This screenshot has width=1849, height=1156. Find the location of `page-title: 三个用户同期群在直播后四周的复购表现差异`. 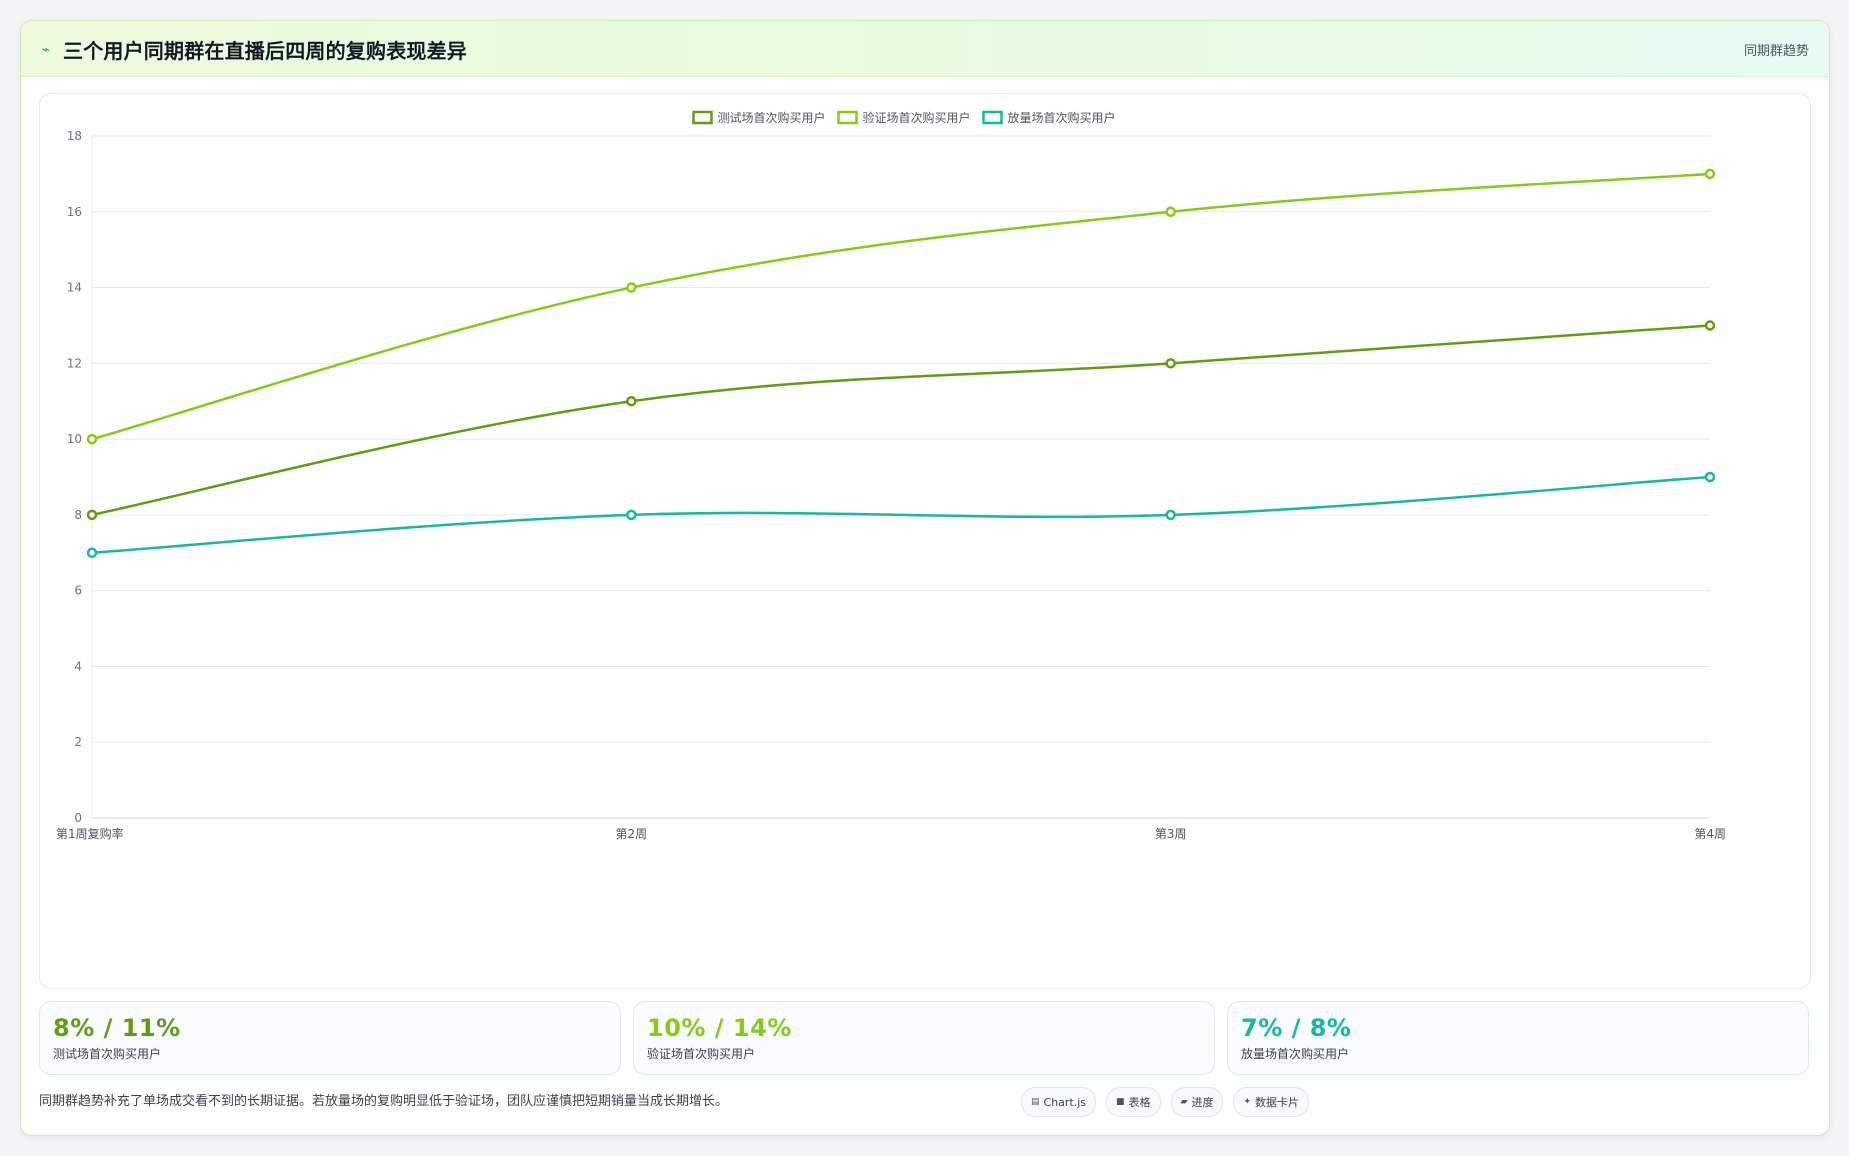

page-title: 三个用户同期群在直播后四周的复购表现差异 is located at coordinates (265, 51).